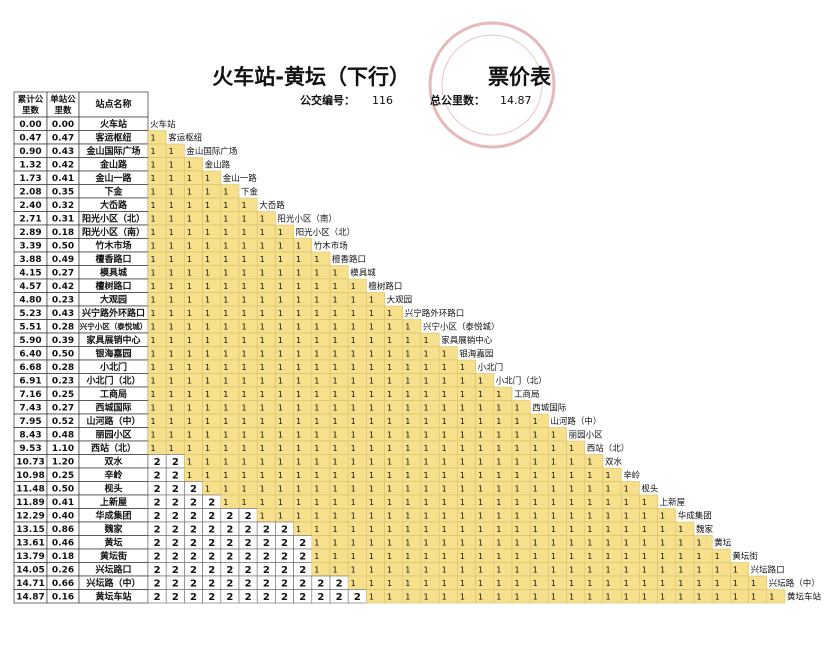 The height and width of the screenshot is (652, 837). I want to click on km-value: 0.43, so click(63, 314).